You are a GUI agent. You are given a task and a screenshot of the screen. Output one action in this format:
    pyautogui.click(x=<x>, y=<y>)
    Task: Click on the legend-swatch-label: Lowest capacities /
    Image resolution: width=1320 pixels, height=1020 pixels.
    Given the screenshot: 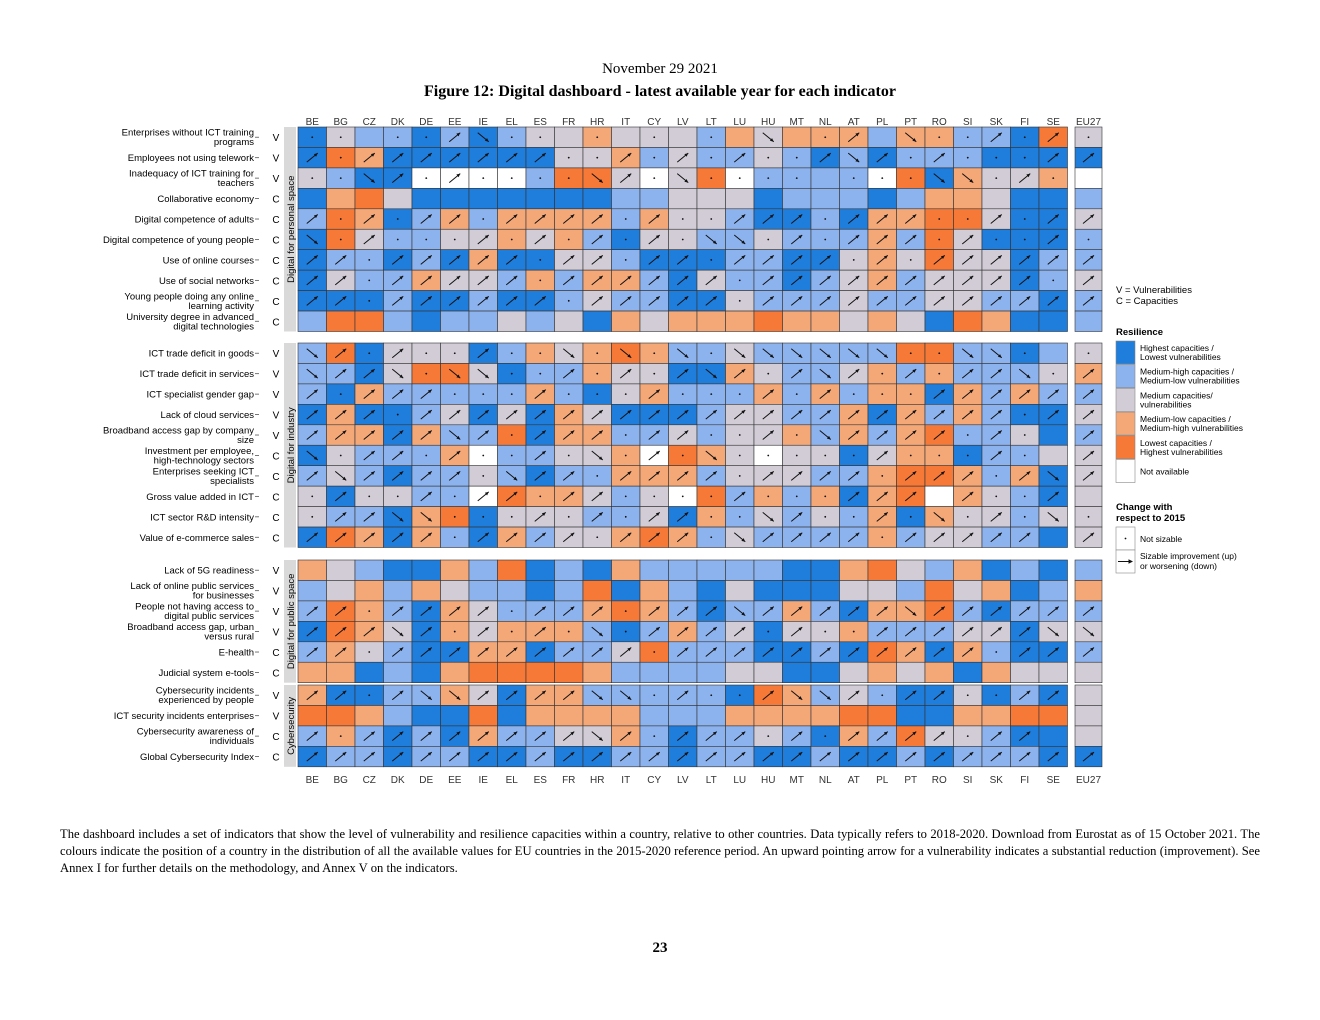 What is the action you would take?
    pyautogui.click(x=1176, y=443)
    